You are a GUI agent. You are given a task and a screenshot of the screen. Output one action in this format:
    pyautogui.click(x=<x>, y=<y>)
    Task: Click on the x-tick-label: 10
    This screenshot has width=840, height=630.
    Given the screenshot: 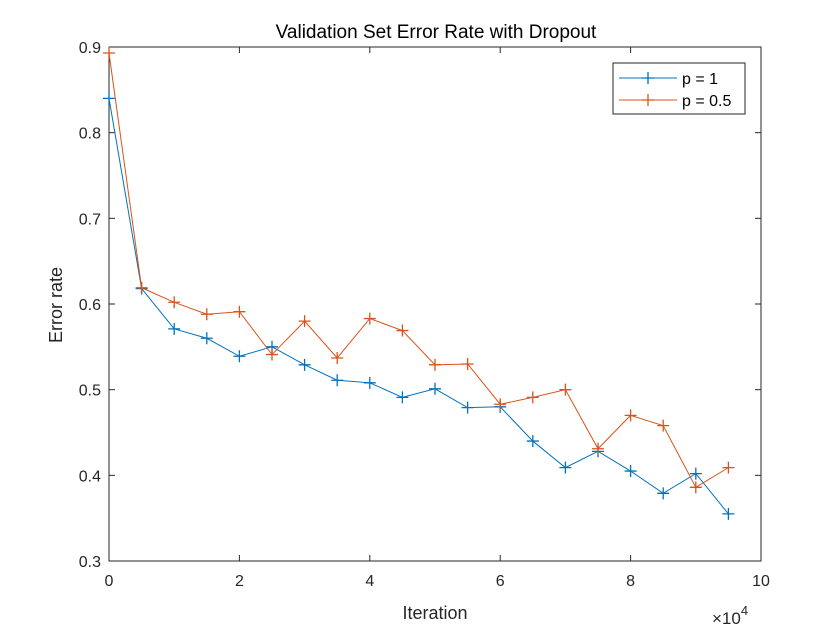 What is the action you would take?
    pyautogui.click(x=761, y=581)
    